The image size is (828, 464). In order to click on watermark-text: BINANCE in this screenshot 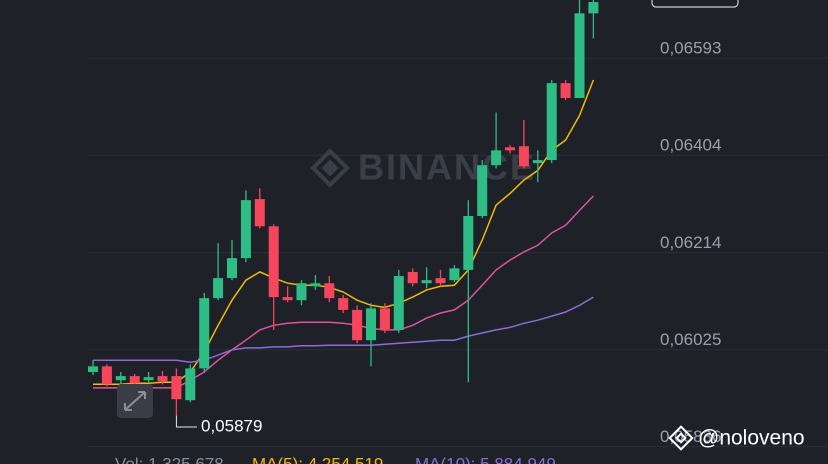, I will do `click(447, 167)`.